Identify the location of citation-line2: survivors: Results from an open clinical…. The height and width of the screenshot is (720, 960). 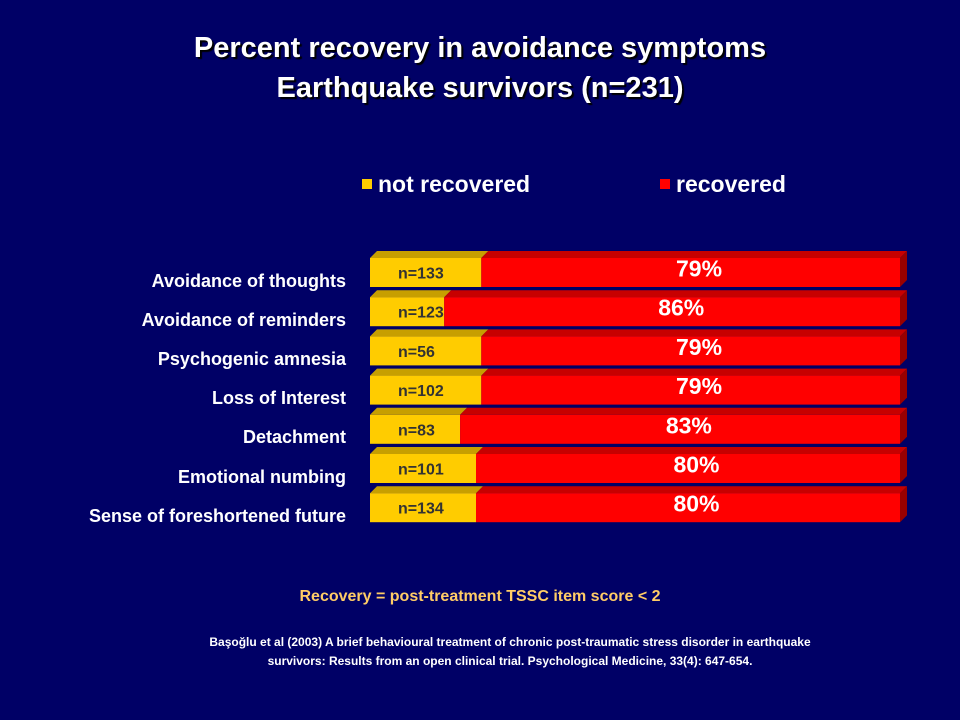
(510, 661).